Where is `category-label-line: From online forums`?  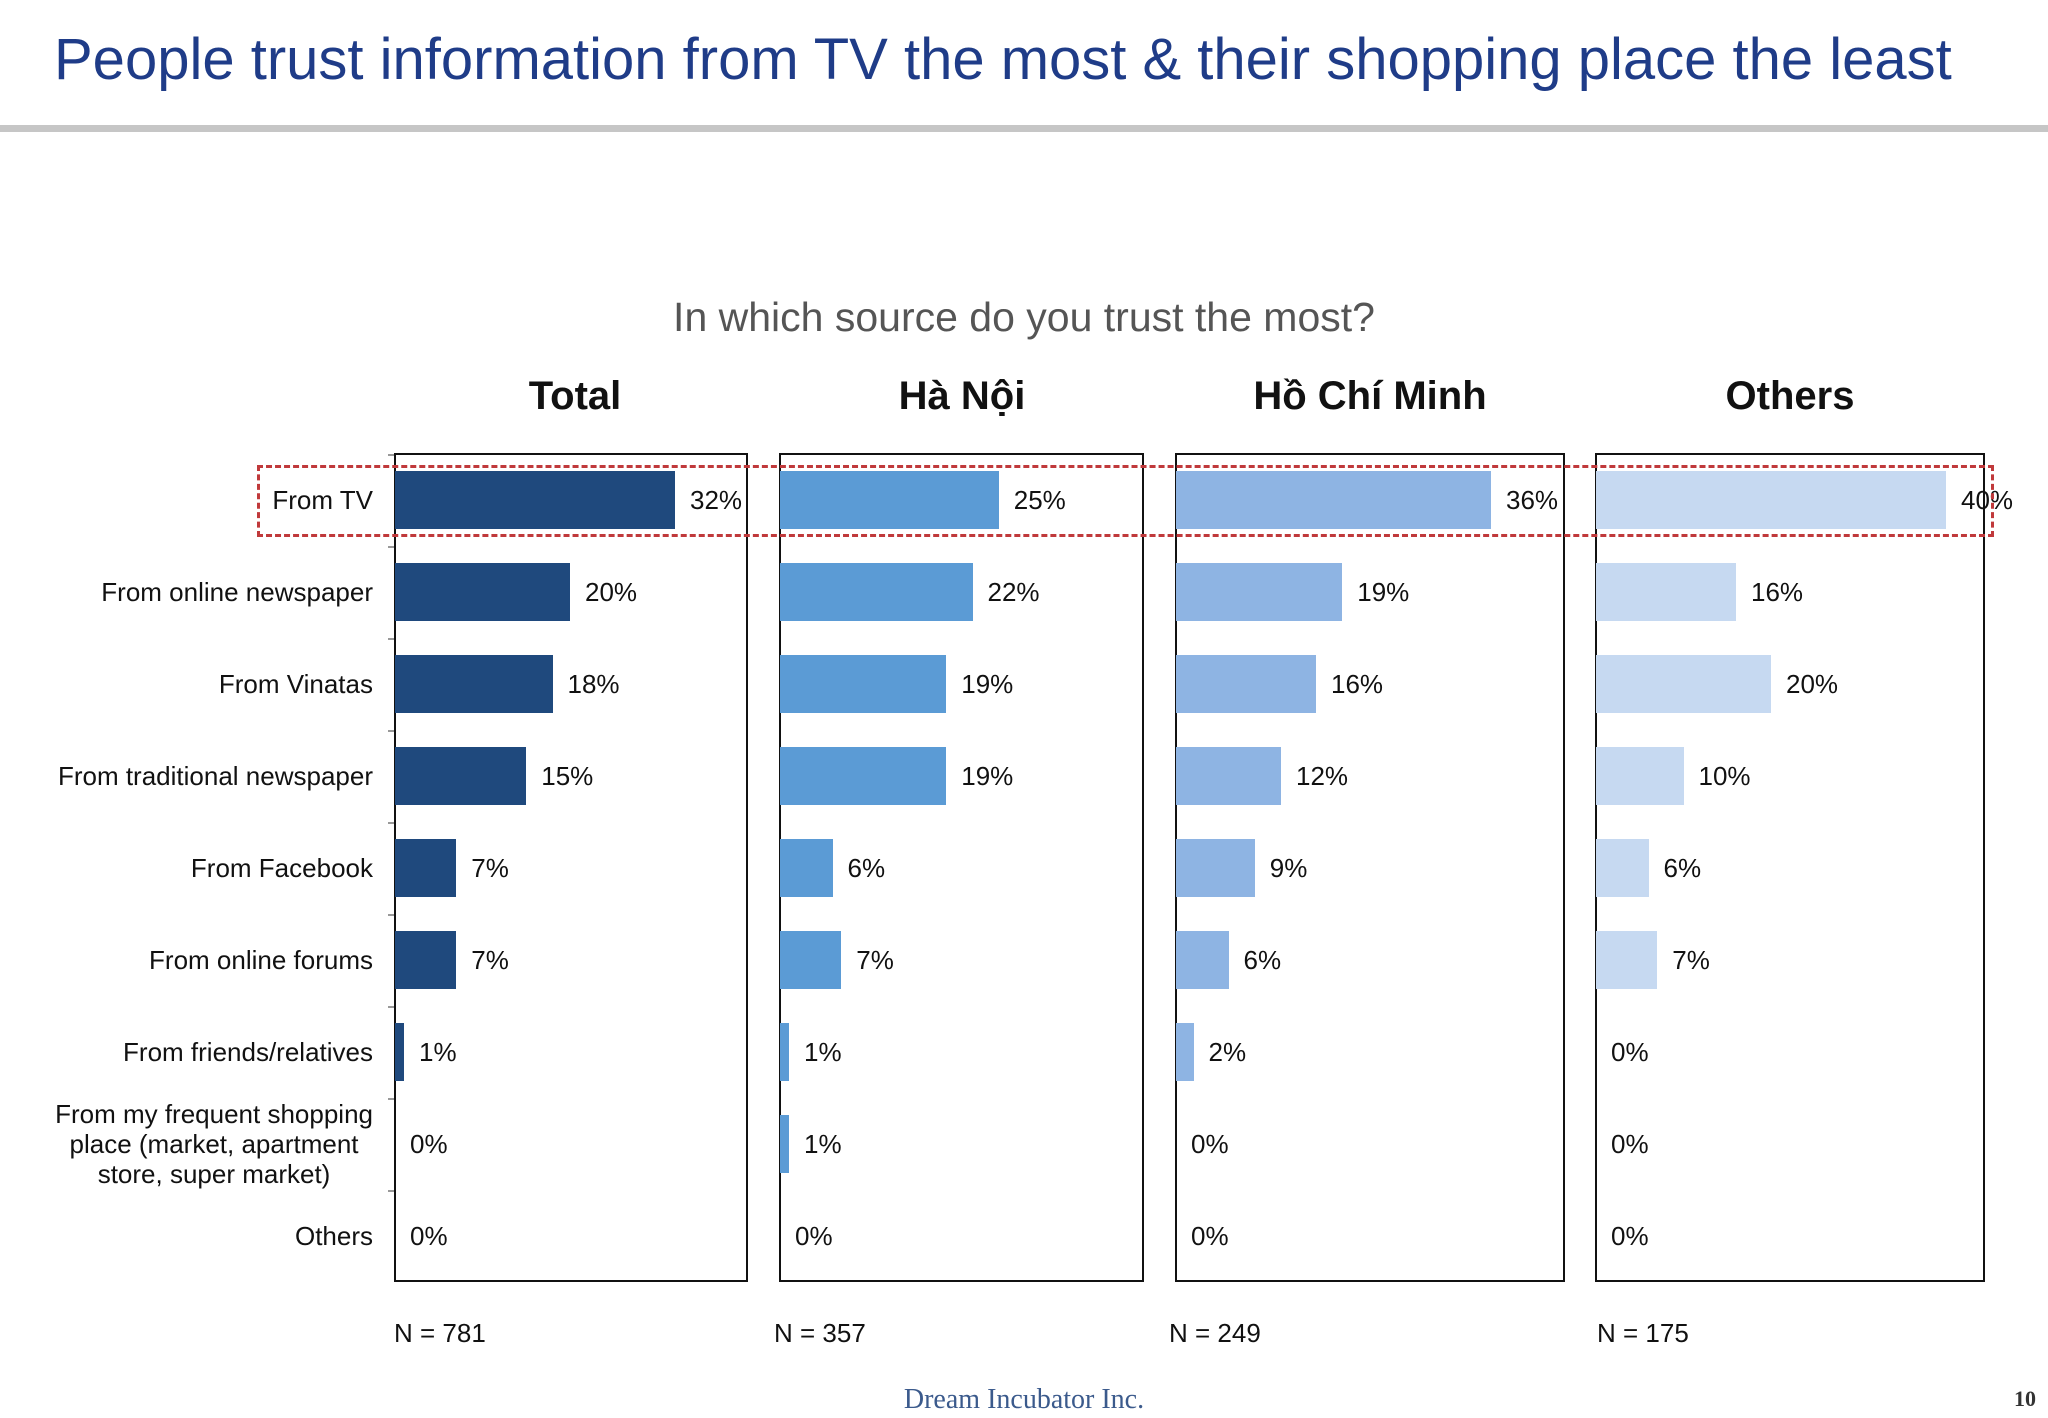
category-label-line: From online forums is located at coordinates (261, 960).